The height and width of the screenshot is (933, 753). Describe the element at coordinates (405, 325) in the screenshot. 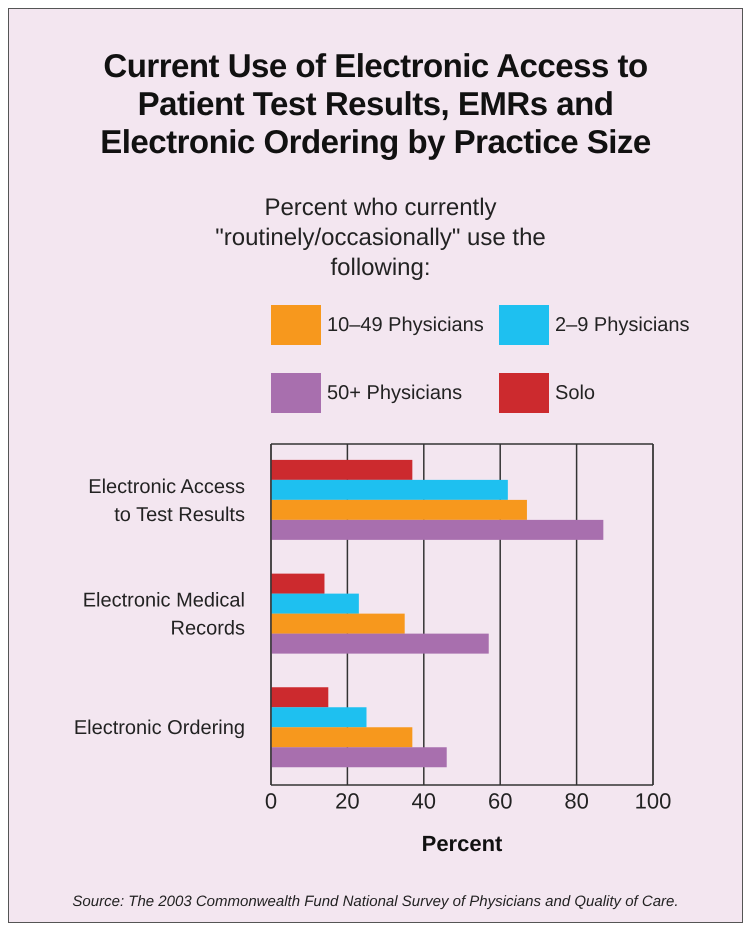

I see `legend-label: 10–49 Physicians` at that location.